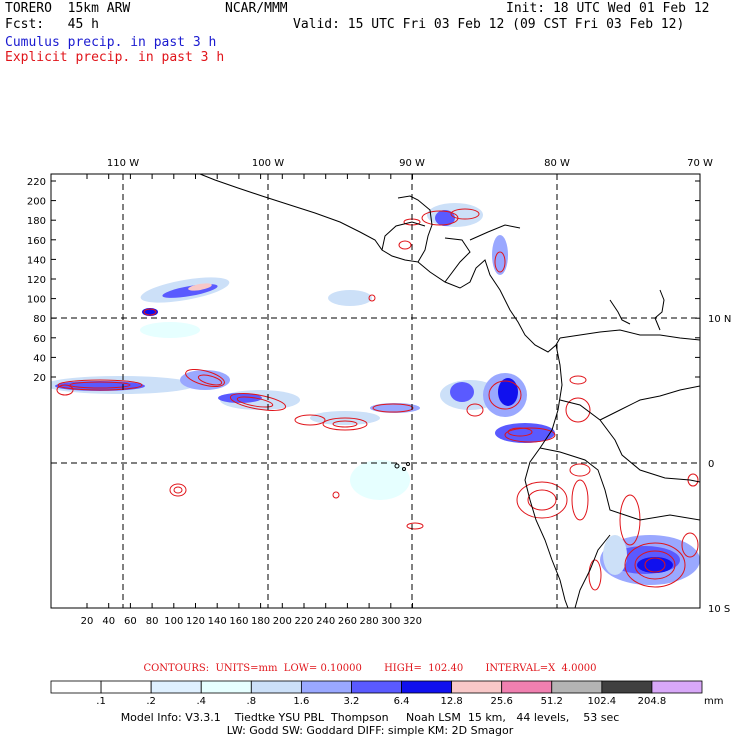  What do you see at coordinates (301, 701) in the screenshot?
I see `colorbar-value: 1.6` at bounding box center [301, 701].